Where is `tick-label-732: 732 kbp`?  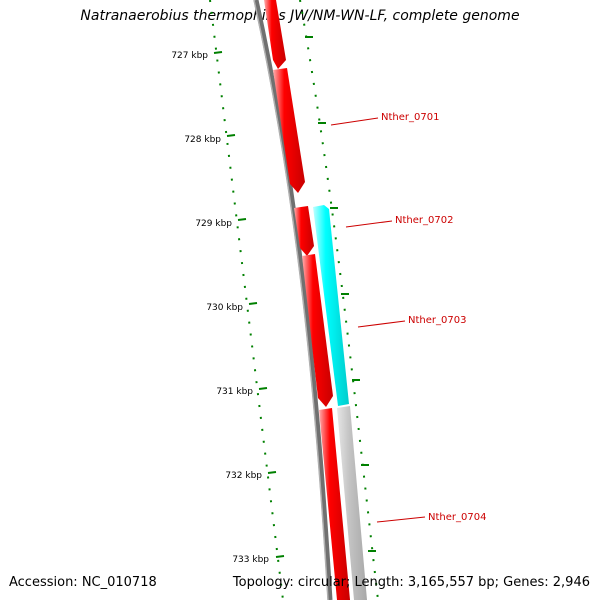
tick-label-732: 732 kbp is located at coordinates (243, 476).